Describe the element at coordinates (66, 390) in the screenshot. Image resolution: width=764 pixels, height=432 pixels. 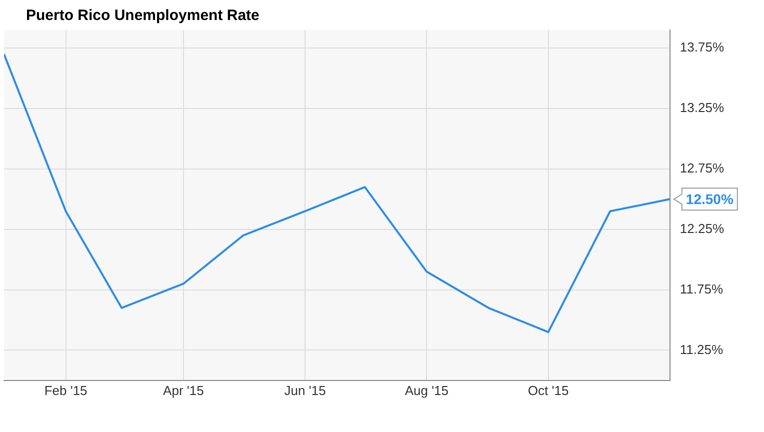
I see `x-tick-label: Feb '15` at that location.